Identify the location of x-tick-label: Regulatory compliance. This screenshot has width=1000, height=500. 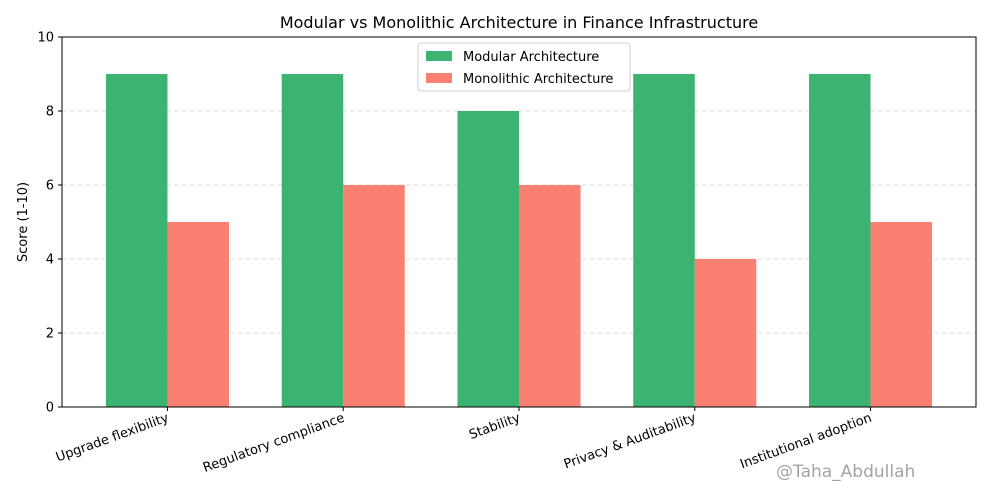
(273, 443).